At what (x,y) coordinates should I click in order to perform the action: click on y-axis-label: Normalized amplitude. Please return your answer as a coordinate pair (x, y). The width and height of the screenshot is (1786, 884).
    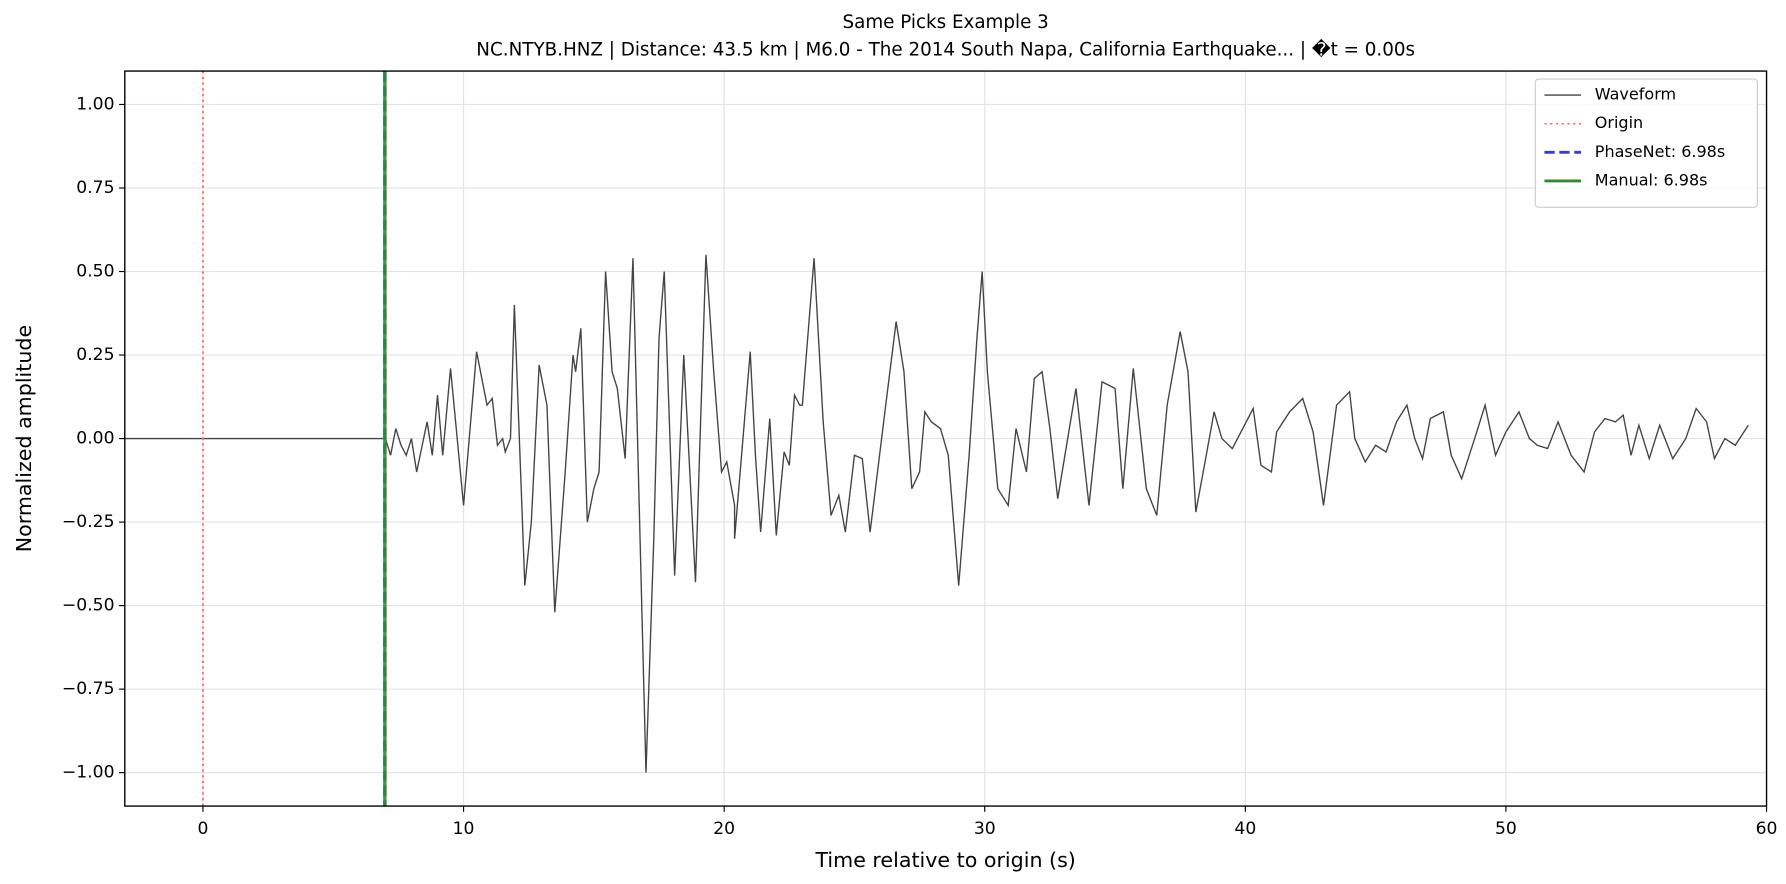
    Looking at the image, I should click on (24, 438).